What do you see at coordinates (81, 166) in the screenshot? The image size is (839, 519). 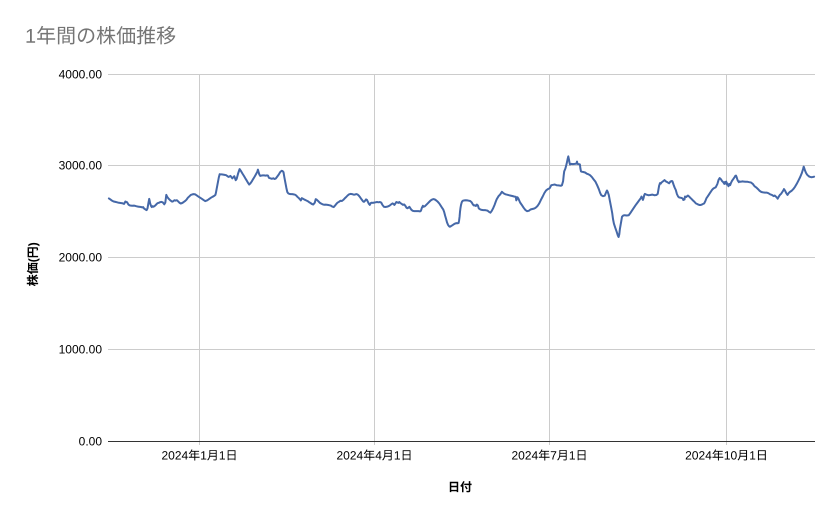 I see `svg-text: 3000.00` at bounding box center [81, 166].